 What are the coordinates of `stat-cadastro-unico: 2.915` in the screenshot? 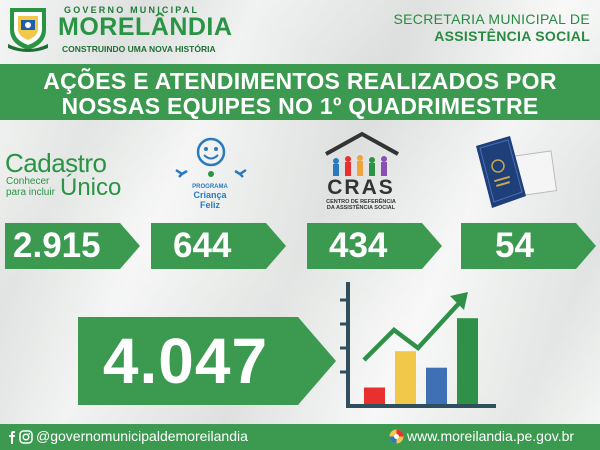 It's located at (72, 246).